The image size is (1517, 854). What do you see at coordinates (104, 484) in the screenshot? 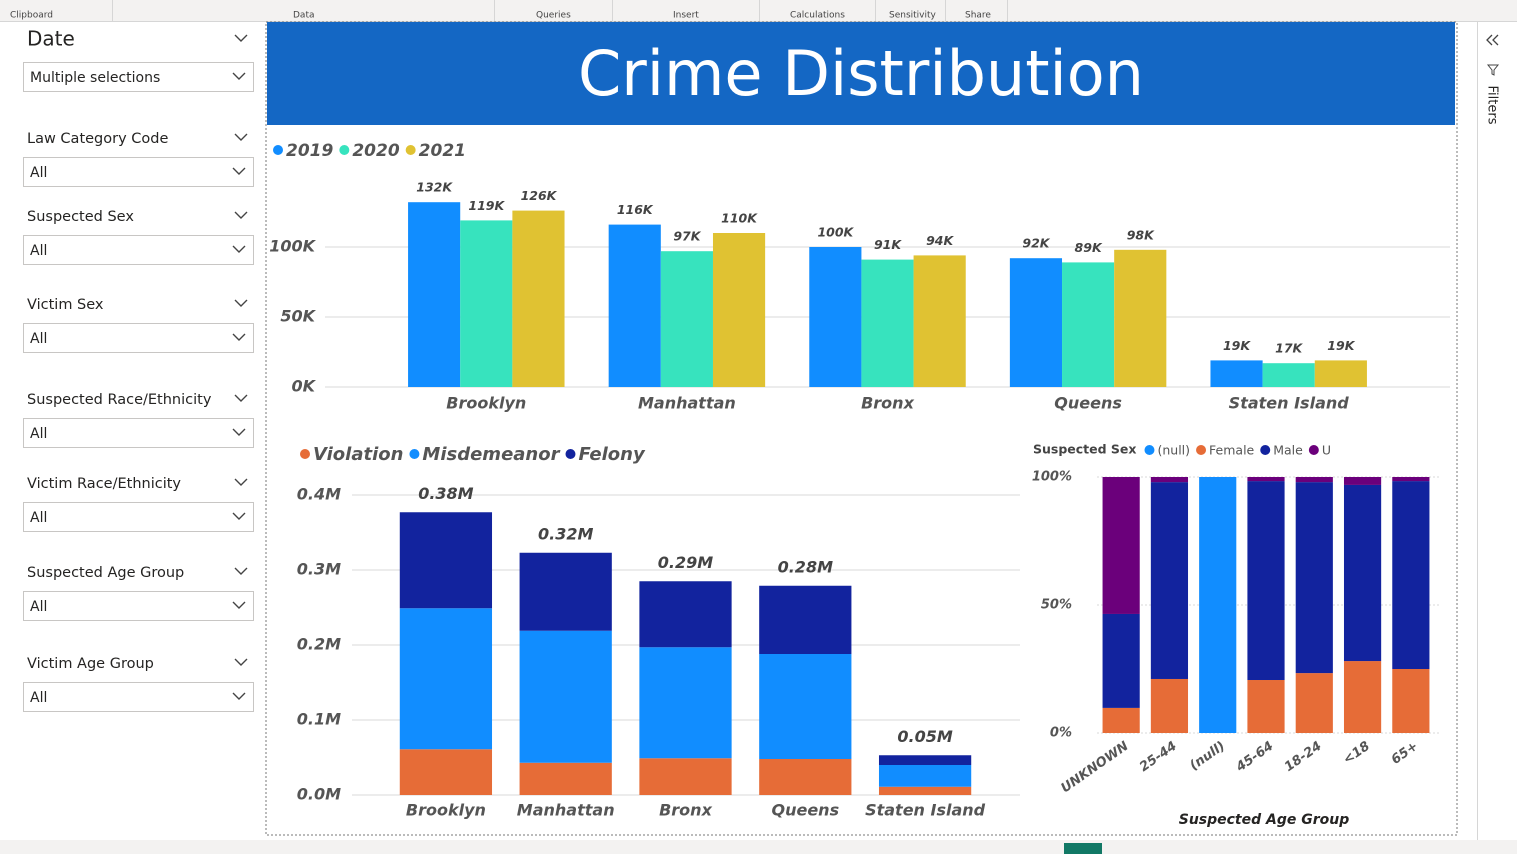
I see `slicer-label: Victim Race/Ethnicity` at bounding box center [104, 484].